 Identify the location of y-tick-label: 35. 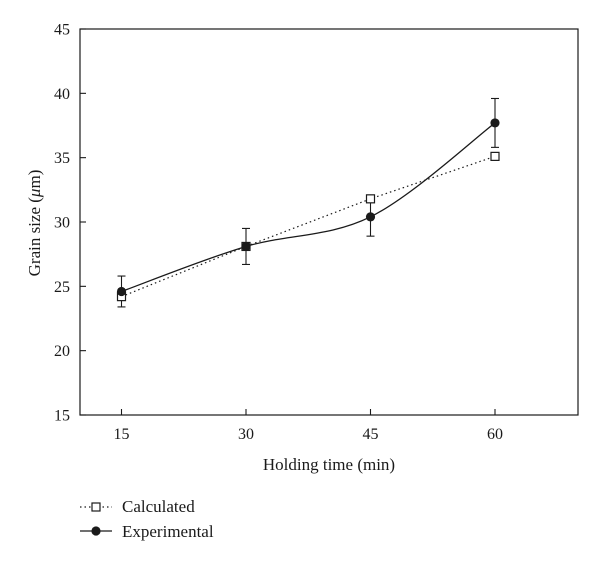
(62, 158).